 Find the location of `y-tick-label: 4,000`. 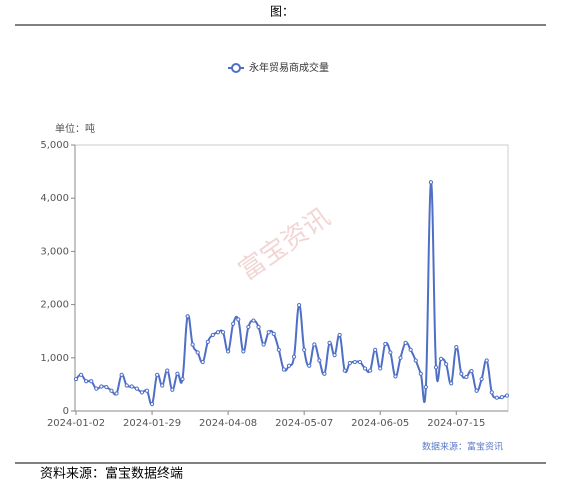

y-tick-label: 4,000 is located at coordinates (54, 198).